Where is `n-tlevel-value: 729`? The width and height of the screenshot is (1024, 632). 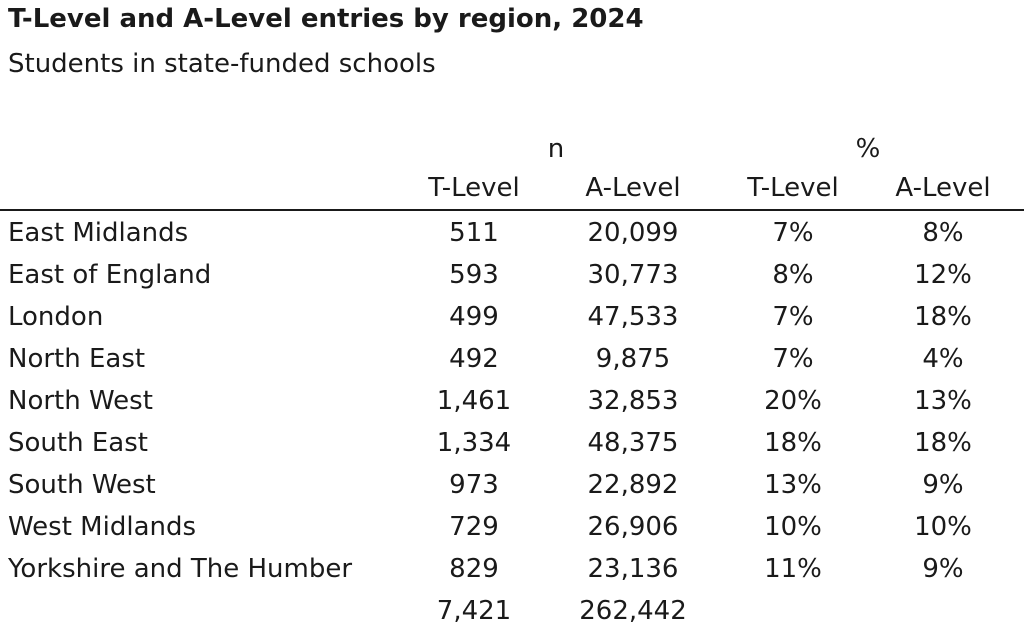 n-tlevel-value: 729 is located at coordinates (474, 527).